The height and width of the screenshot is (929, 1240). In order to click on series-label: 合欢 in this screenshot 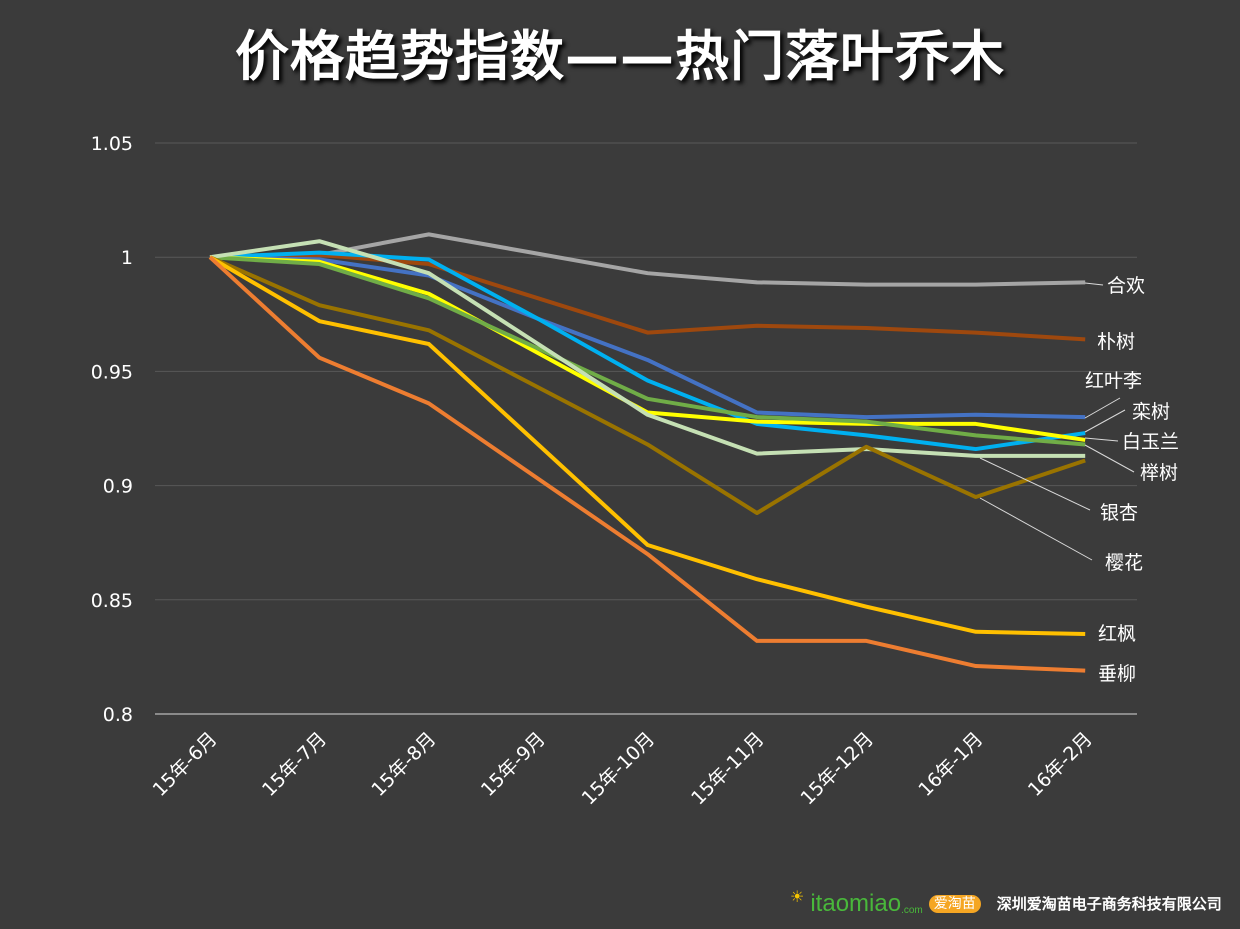, I will do `click(1126, 286)`.